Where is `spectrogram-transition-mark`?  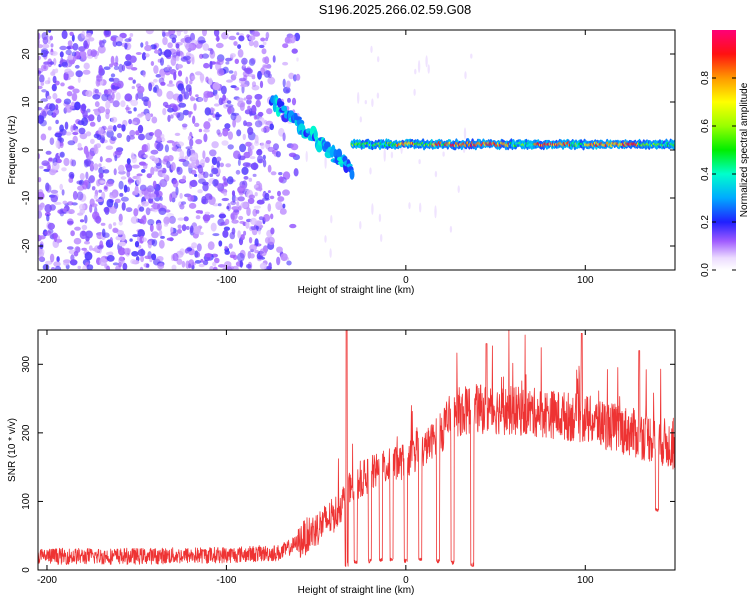 spectrogram-transition-mark is located at coordinates (352, 174).